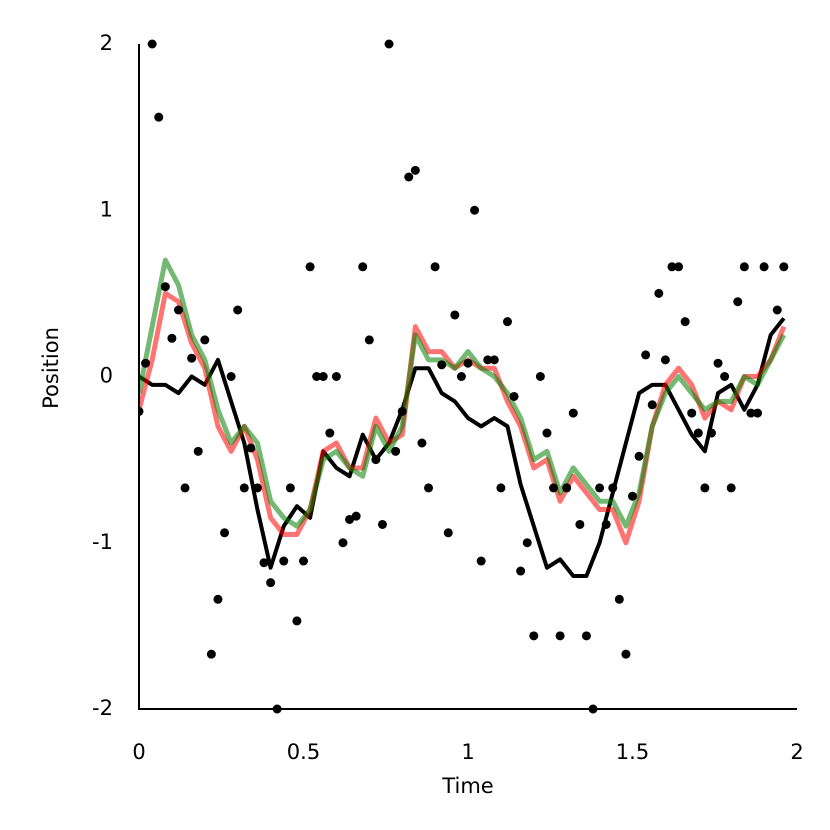 The height and width of the screenshot is (830, 830). Describe the element at coordinates (106, 43) in the screenshot. I see `y-tick-label: 2` at that location.